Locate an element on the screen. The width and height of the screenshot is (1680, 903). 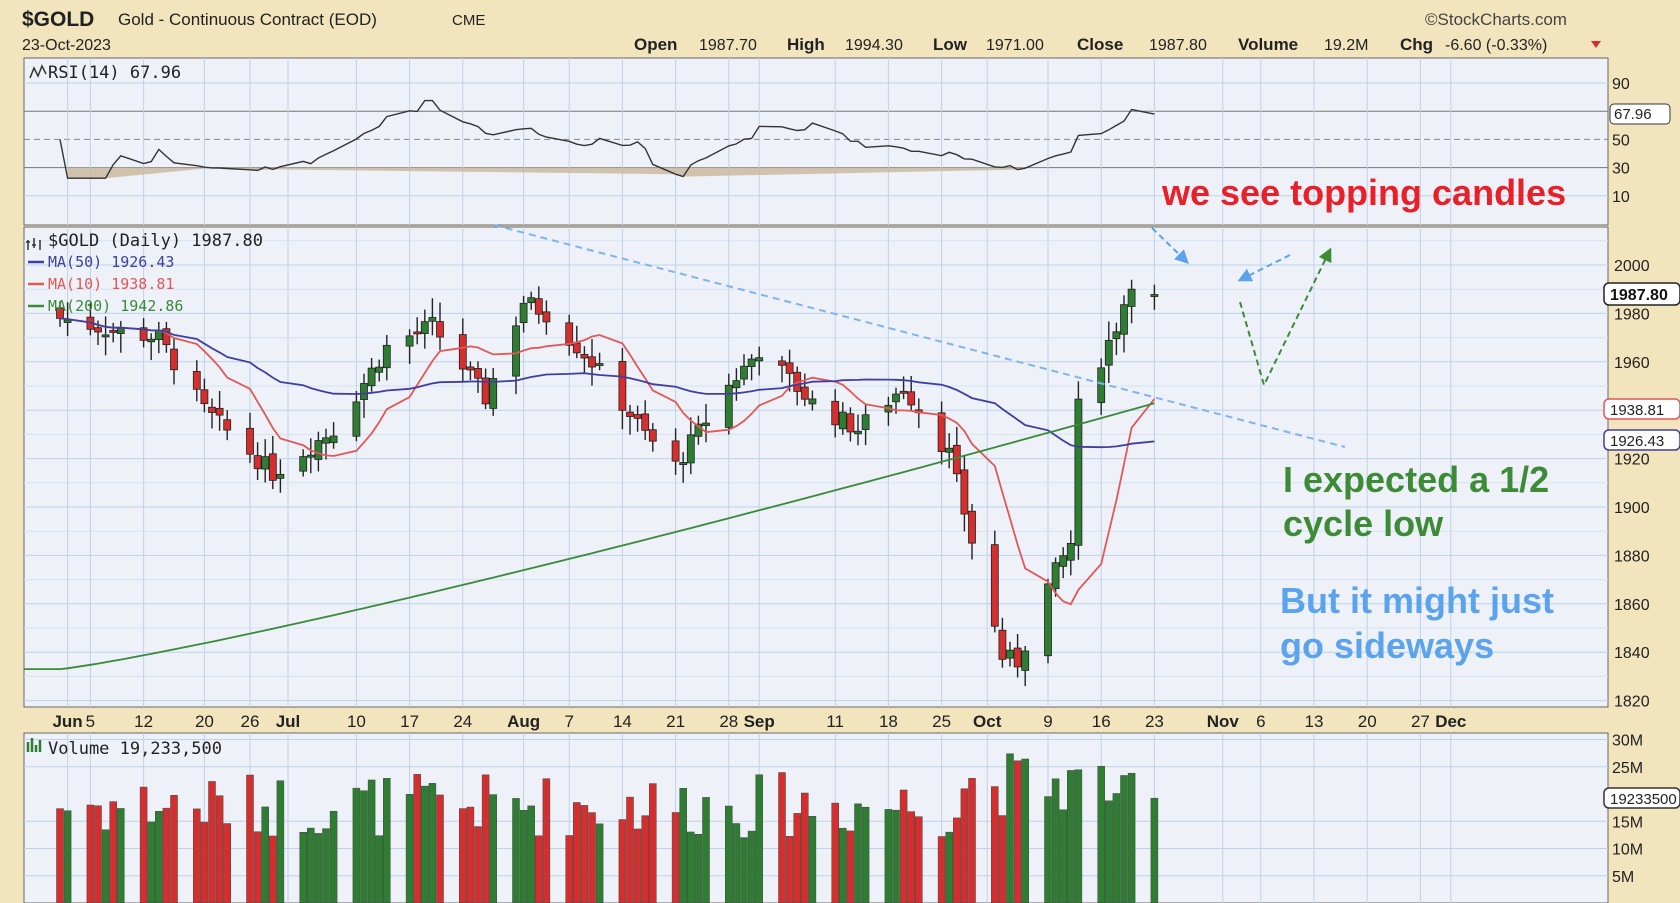
descending-trendline is located at coordinates (919, 336).